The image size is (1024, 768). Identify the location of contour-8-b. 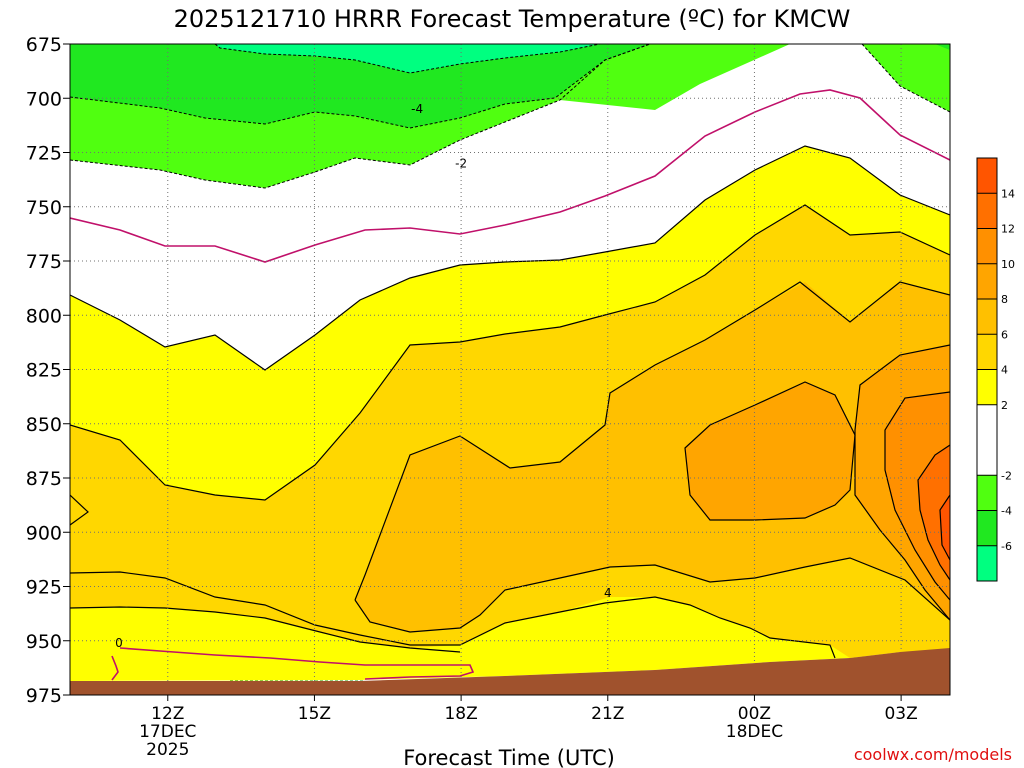
(902, 482).